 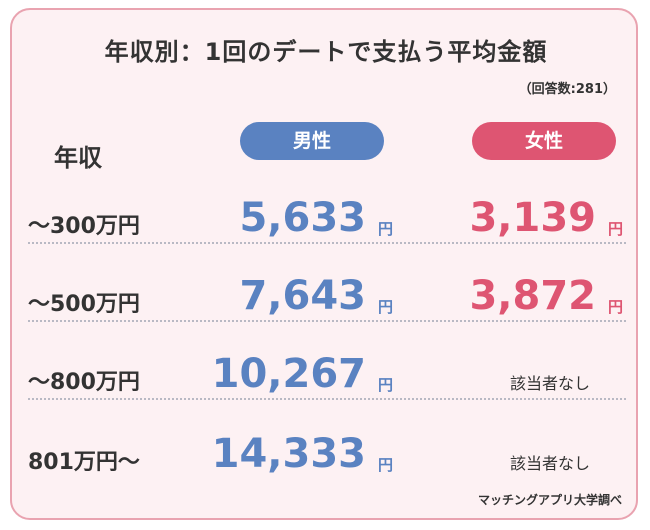 What do you see at coordinates (288, 374) in the screenshot?
I see `male-value: 10,267` at bounding box center [288, 374].